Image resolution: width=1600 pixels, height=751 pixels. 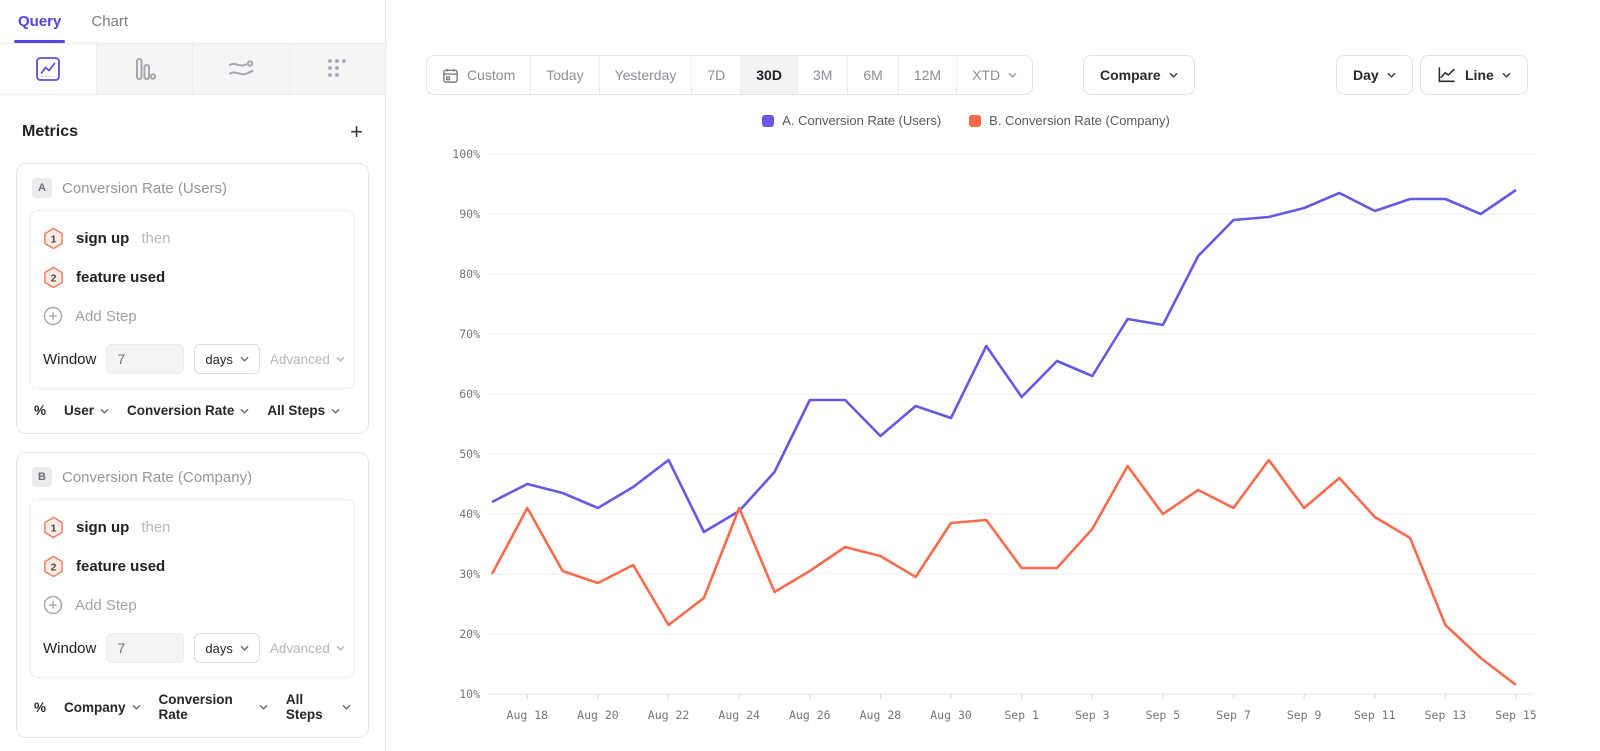 I want to click on svg-text: Sep 5, so click(x=1163, y=715).